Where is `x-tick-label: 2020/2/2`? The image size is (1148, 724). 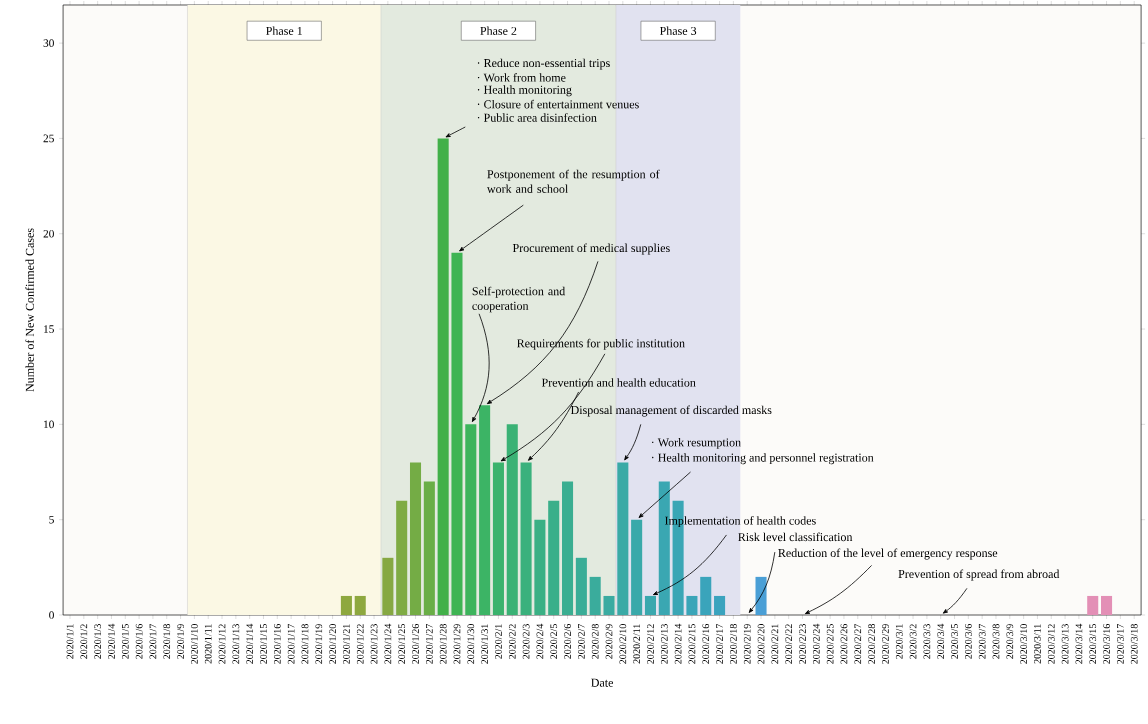
x-tick-label: 2020/2/2 is located at coordinates (512, 641).